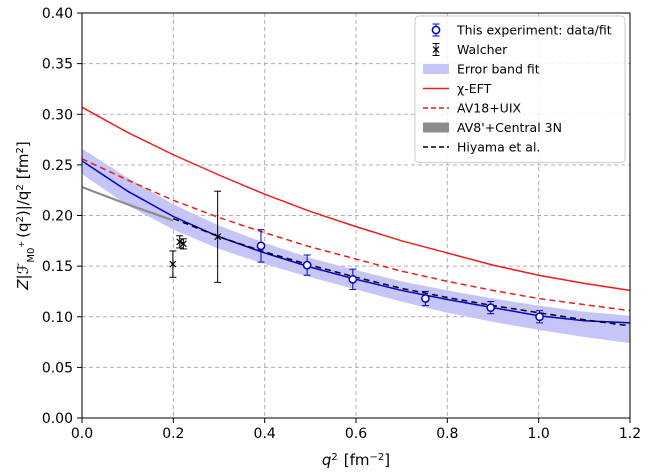  I want to click on x-tick-label: 0.0, so click(82, 434).